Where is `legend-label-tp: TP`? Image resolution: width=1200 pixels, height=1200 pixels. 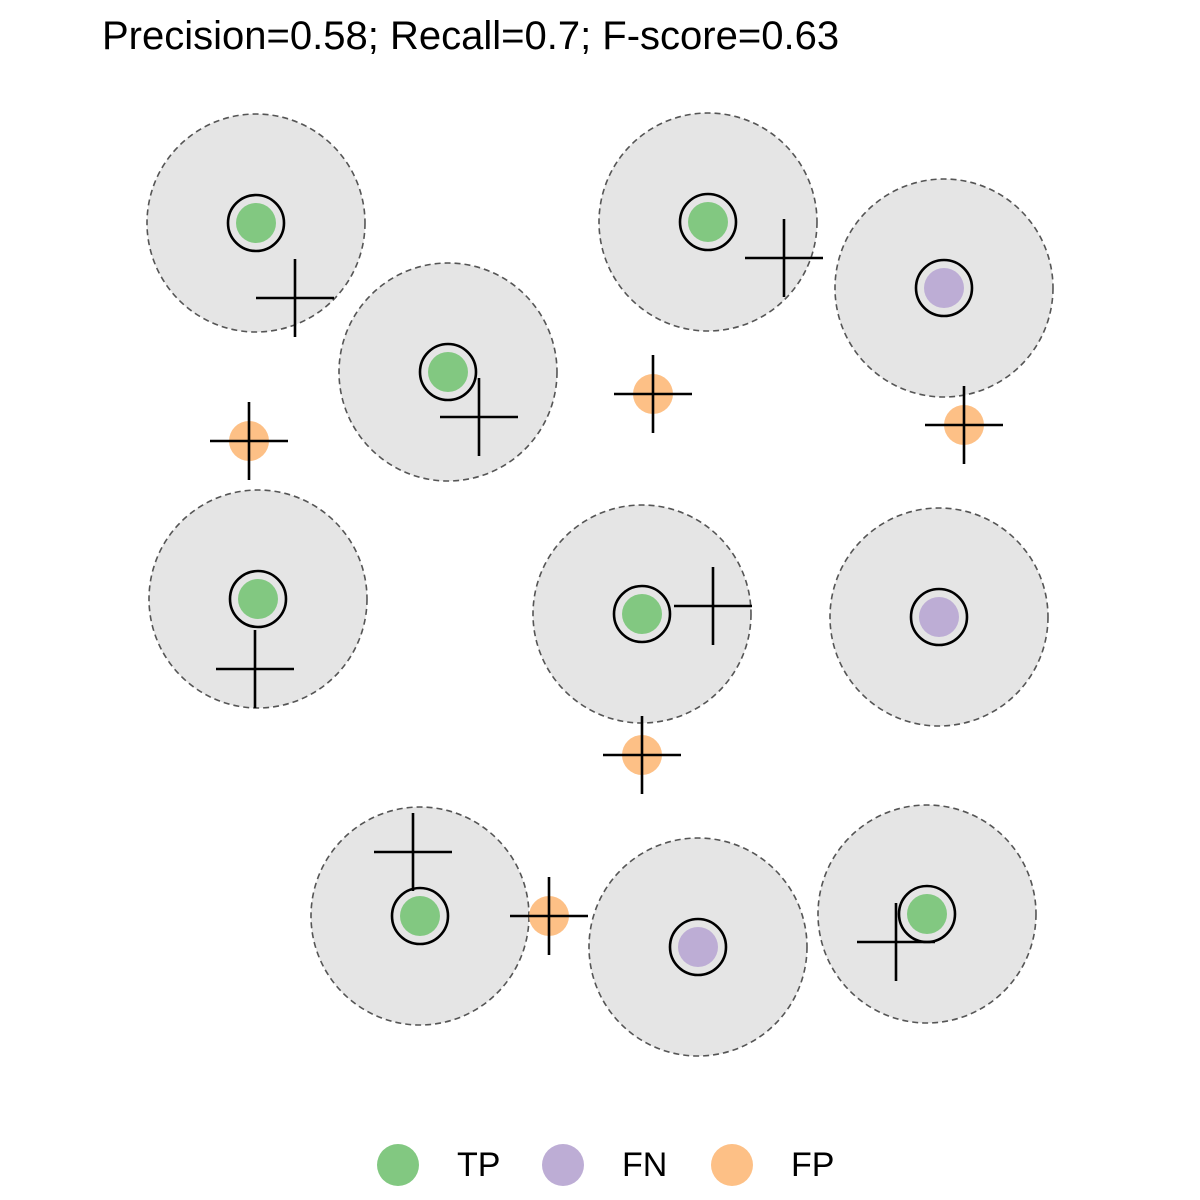 legend-label-tp: TP is located at coordinates (479, 1164).